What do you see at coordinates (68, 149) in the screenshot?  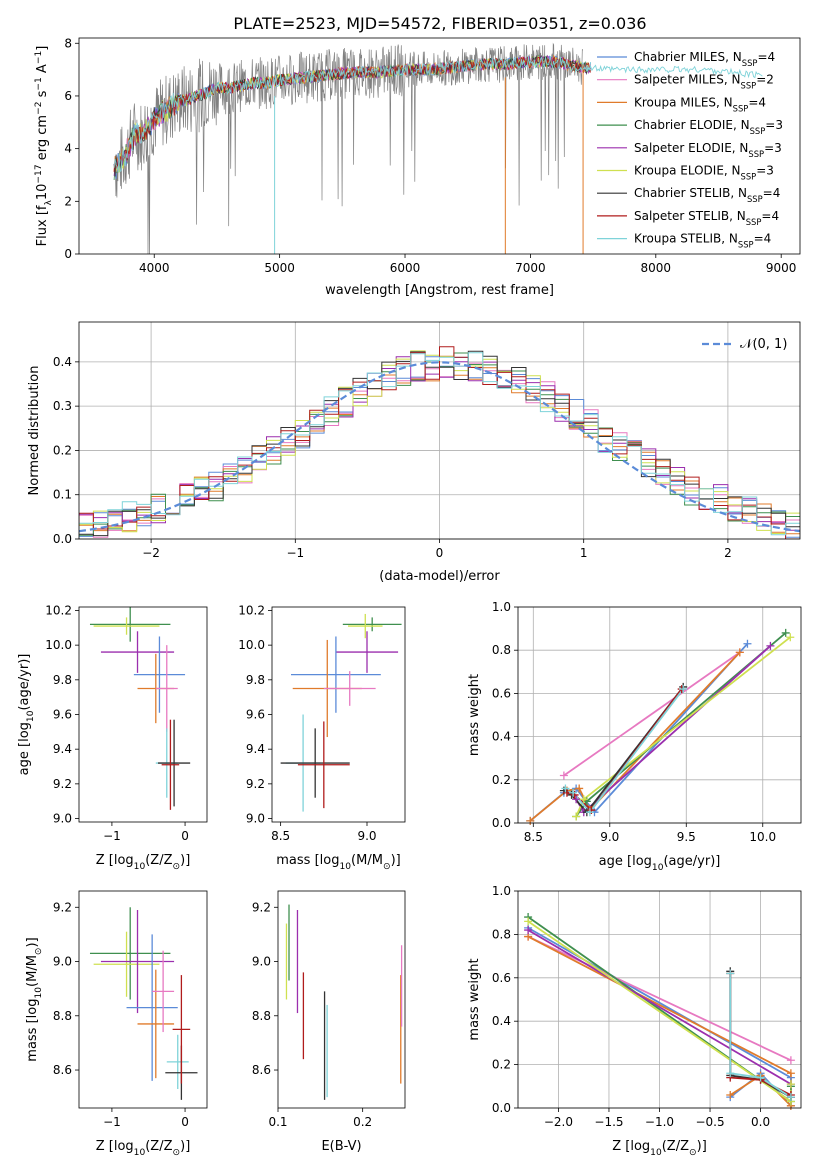 I see `y-tick-label: 4` at bounding box center [68, 149].